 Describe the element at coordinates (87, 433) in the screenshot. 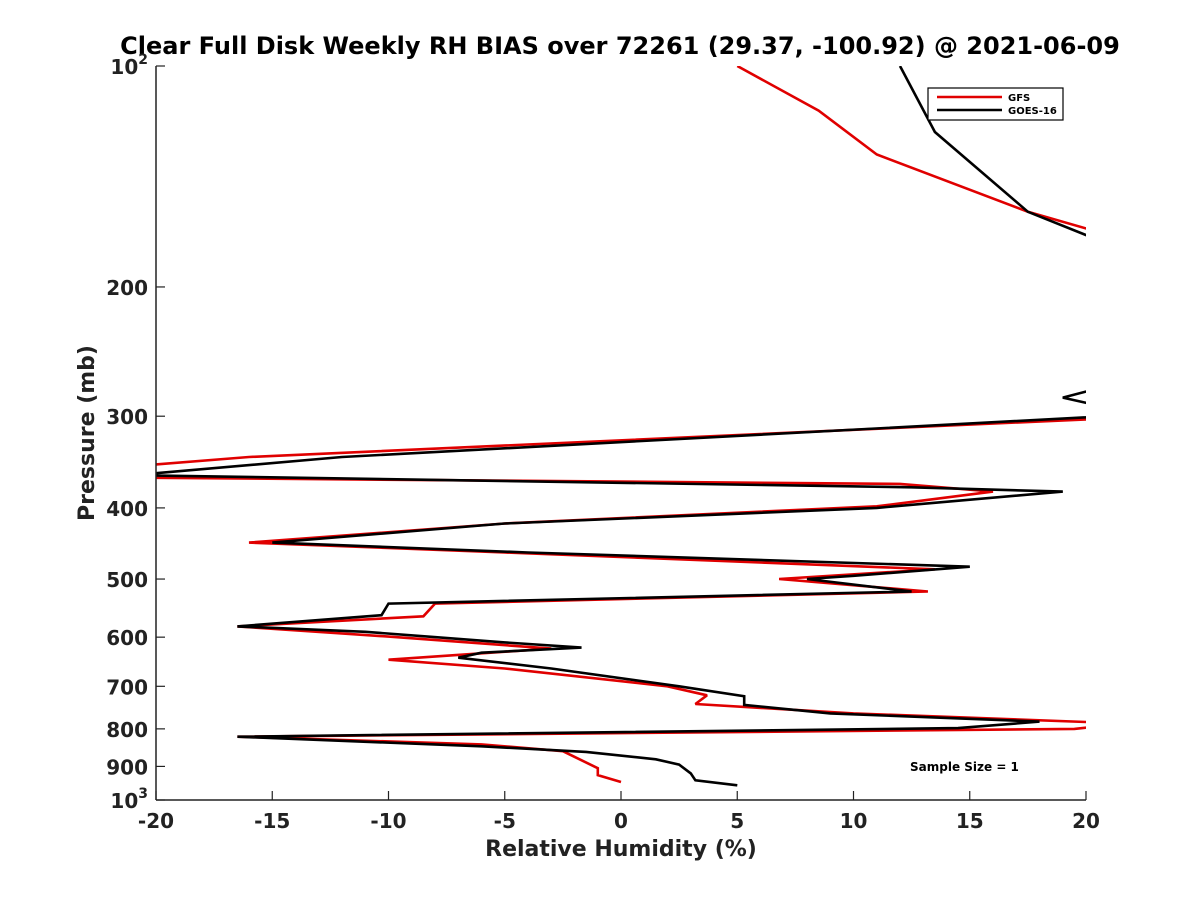

I see `y-axis-label: Pressure (mb)` at that location.